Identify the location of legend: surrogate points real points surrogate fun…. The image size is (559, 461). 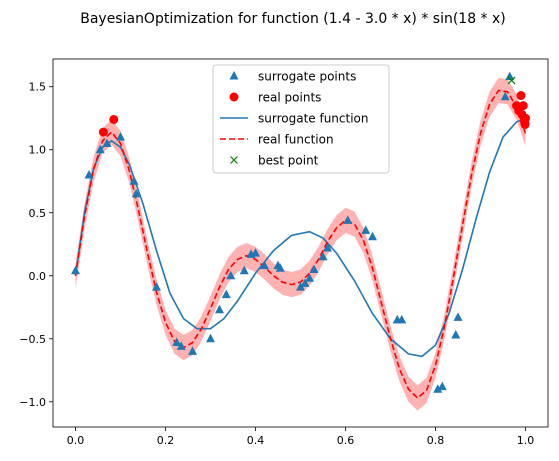
(301, 119).